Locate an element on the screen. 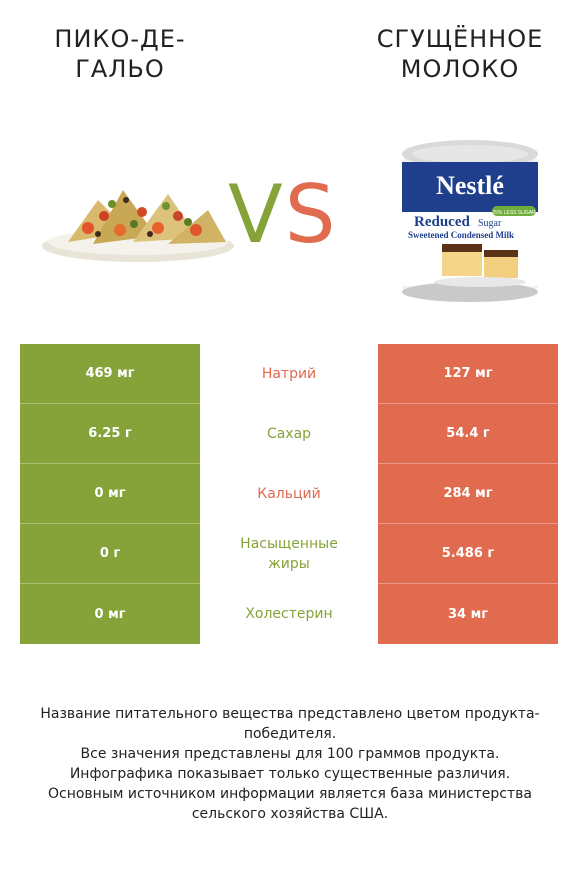 The width and height of the screenshot is (580, 874). nutrient-name: Насыщенные жиры is located at coordinates (289, 554).